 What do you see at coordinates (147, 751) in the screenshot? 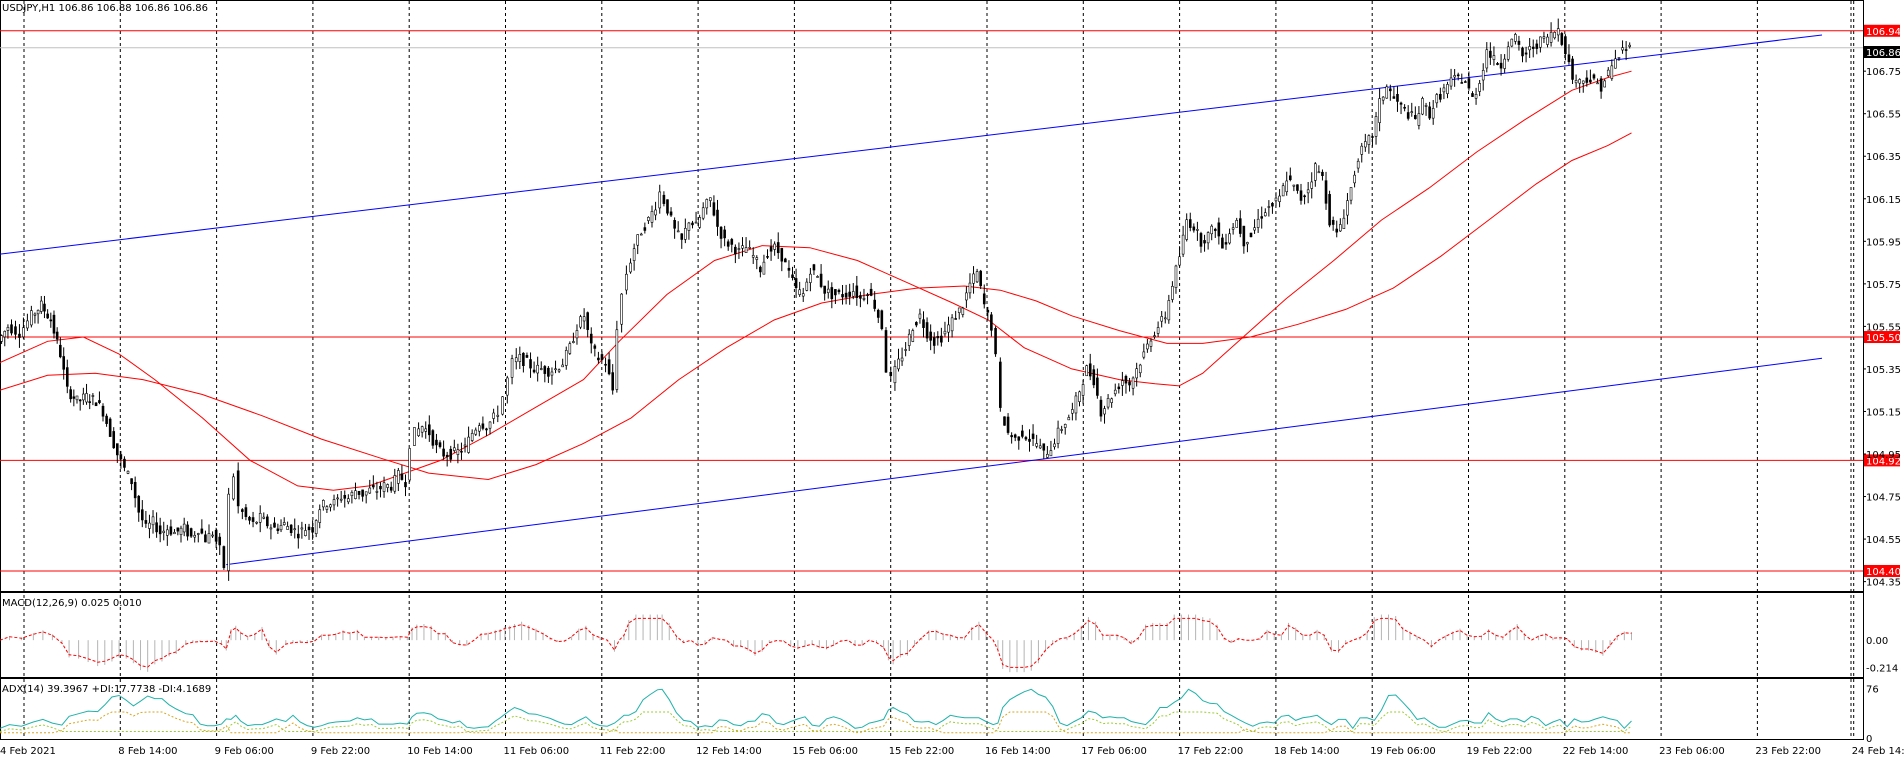
I see `time-label: 8 Feb 14:00` at bounding box center [147, 751].